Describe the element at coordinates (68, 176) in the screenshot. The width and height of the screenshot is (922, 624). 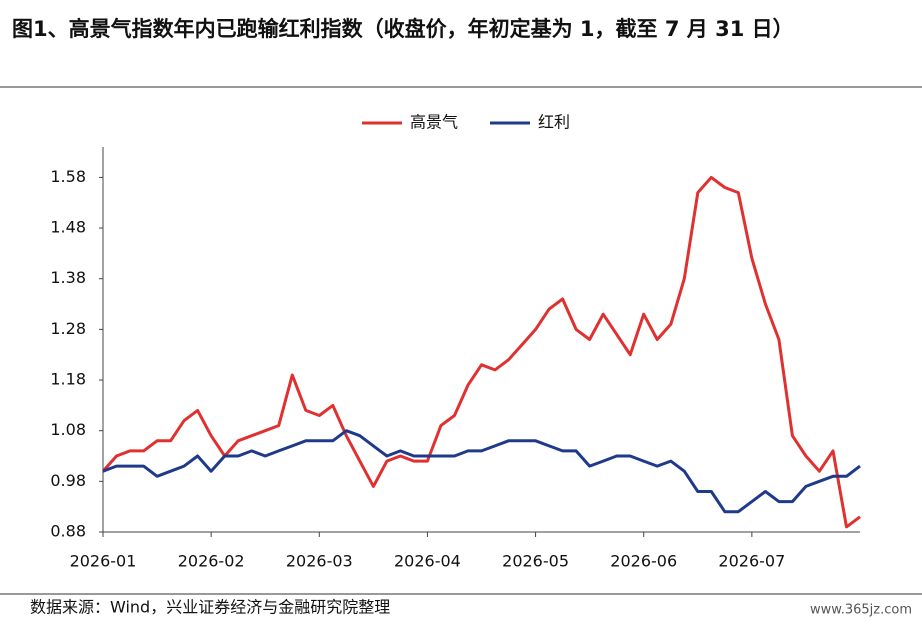
I see `y-tick-label: 1.58` at that location.